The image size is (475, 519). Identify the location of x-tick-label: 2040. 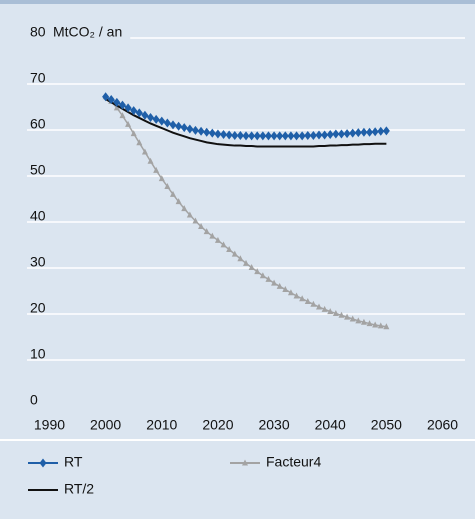
(330, 425).